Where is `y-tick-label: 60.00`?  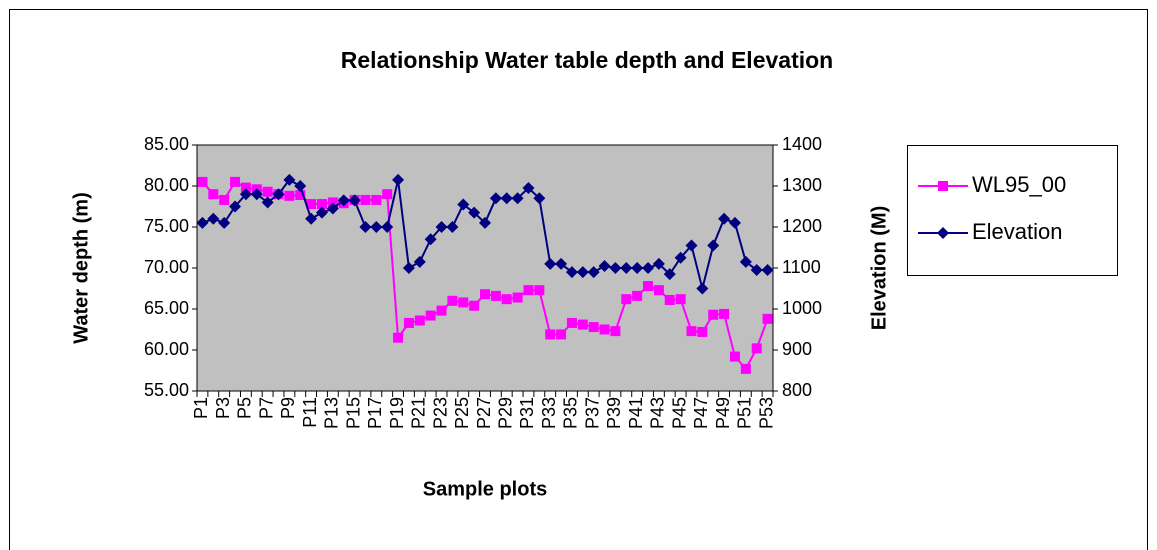
y-tick-label: 60.00 is located at coordinates (166, 349).